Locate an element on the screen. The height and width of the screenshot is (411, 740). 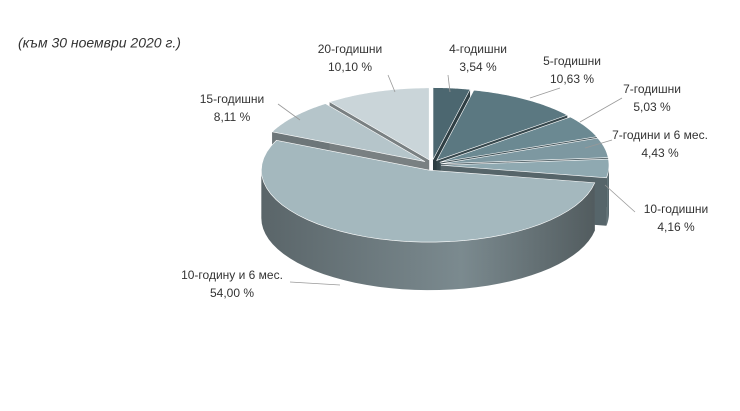
slice-value-label: 5,03 % is located at coordinates (652, 107).